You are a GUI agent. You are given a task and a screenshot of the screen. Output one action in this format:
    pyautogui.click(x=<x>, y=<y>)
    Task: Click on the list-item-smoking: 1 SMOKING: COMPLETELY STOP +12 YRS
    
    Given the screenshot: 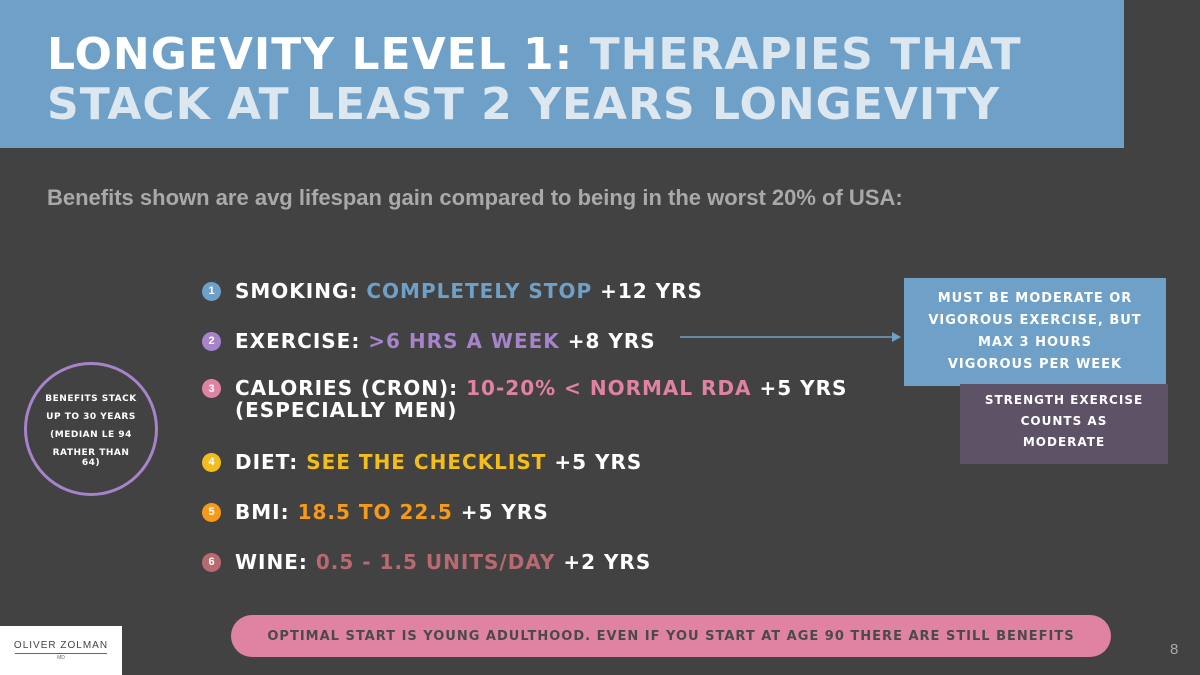 What is the action you would take?
    pyautogui.click(x=452, y=291)
    